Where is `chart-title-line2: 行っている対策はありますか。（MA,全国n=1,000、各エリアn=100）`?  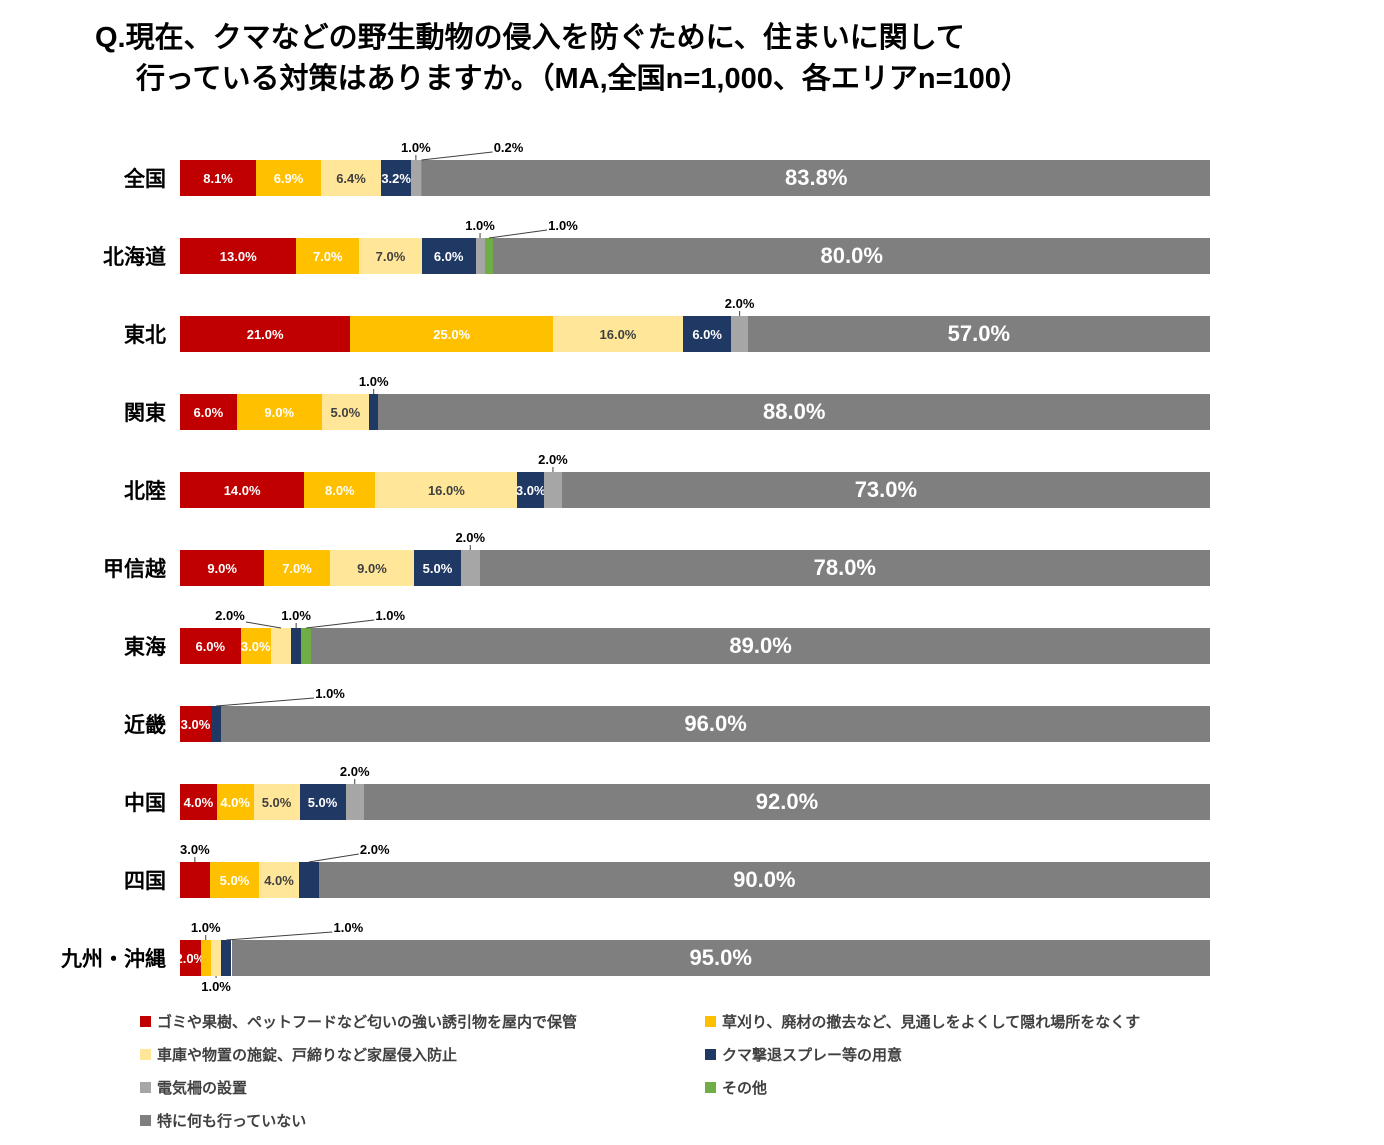
chart-title-line2: 行っている対策はありますか。（MA,全国n=1,000、各エリアn=100） is located at coordinates (583, 78).